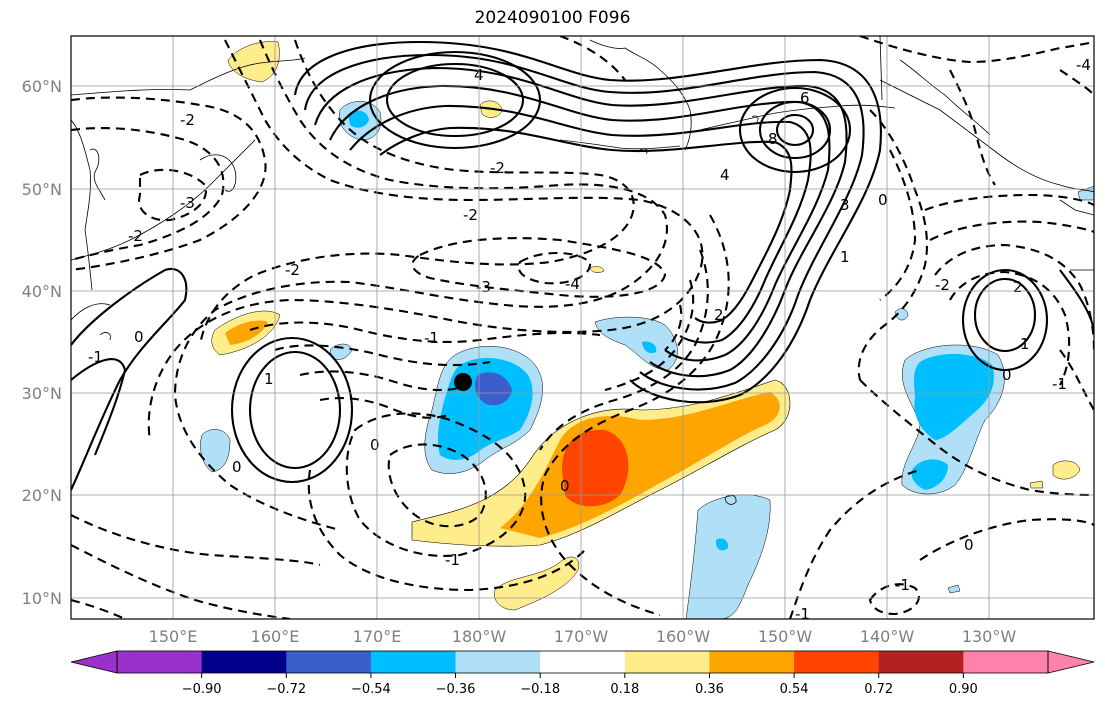 Image resolution: width=1105 pixels, height=712 pixels. I want to click on lon-label: 160°E, so click(275, 636).